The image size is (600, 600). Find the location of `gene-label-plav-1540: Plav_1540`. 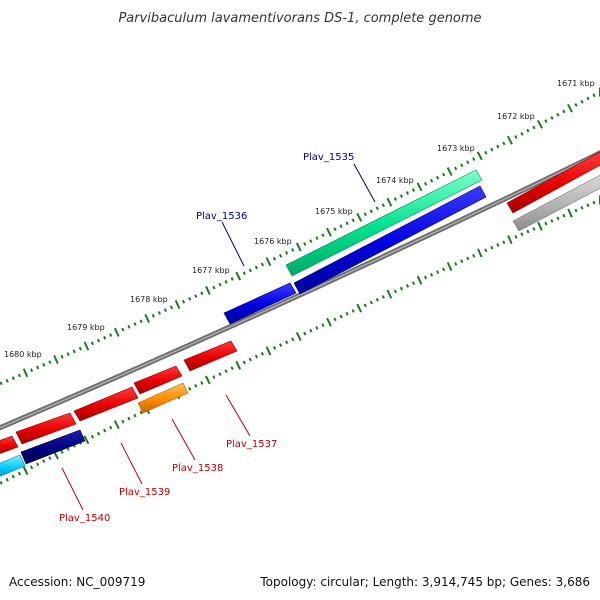

gene-label-plav-1540: Plav_1540 is located at coordinates (84, 518).